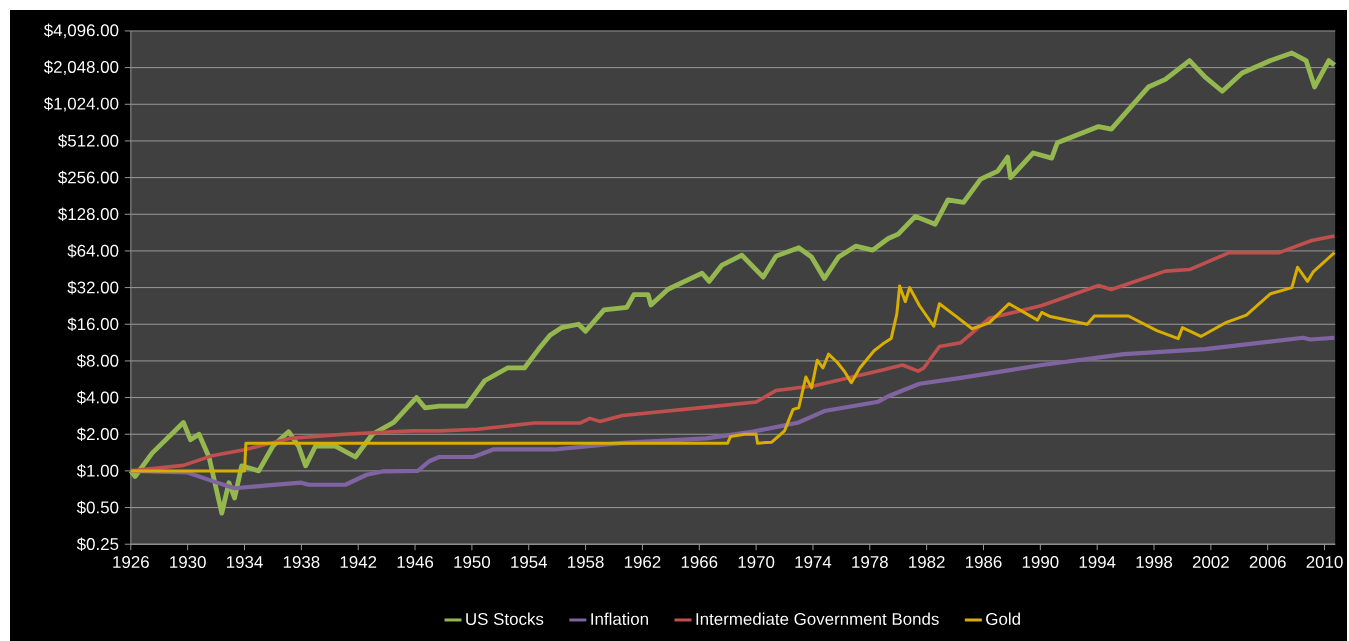 This screenshot has width=1349, height=641. Describe the element at coordinates (81, 104) in the screenshot. I see `y-tick-label: $1,024.00` at that location.